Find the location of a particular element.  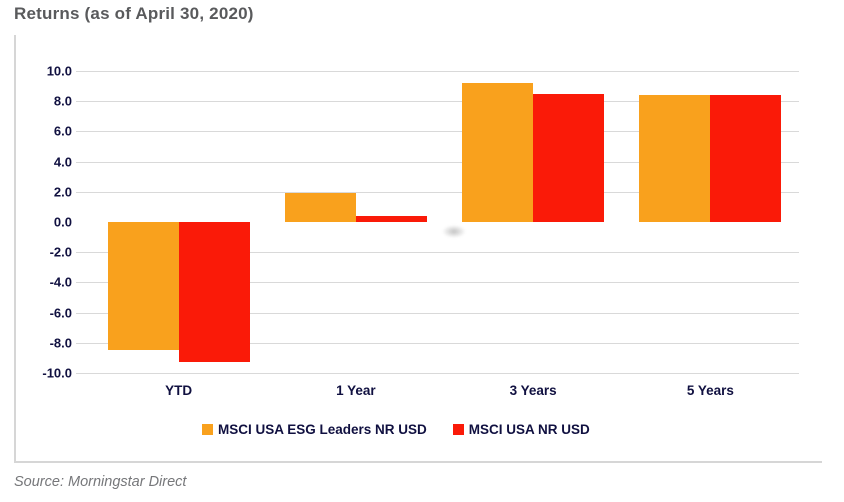

gridline-y4 is located at coordinates (437, 162).